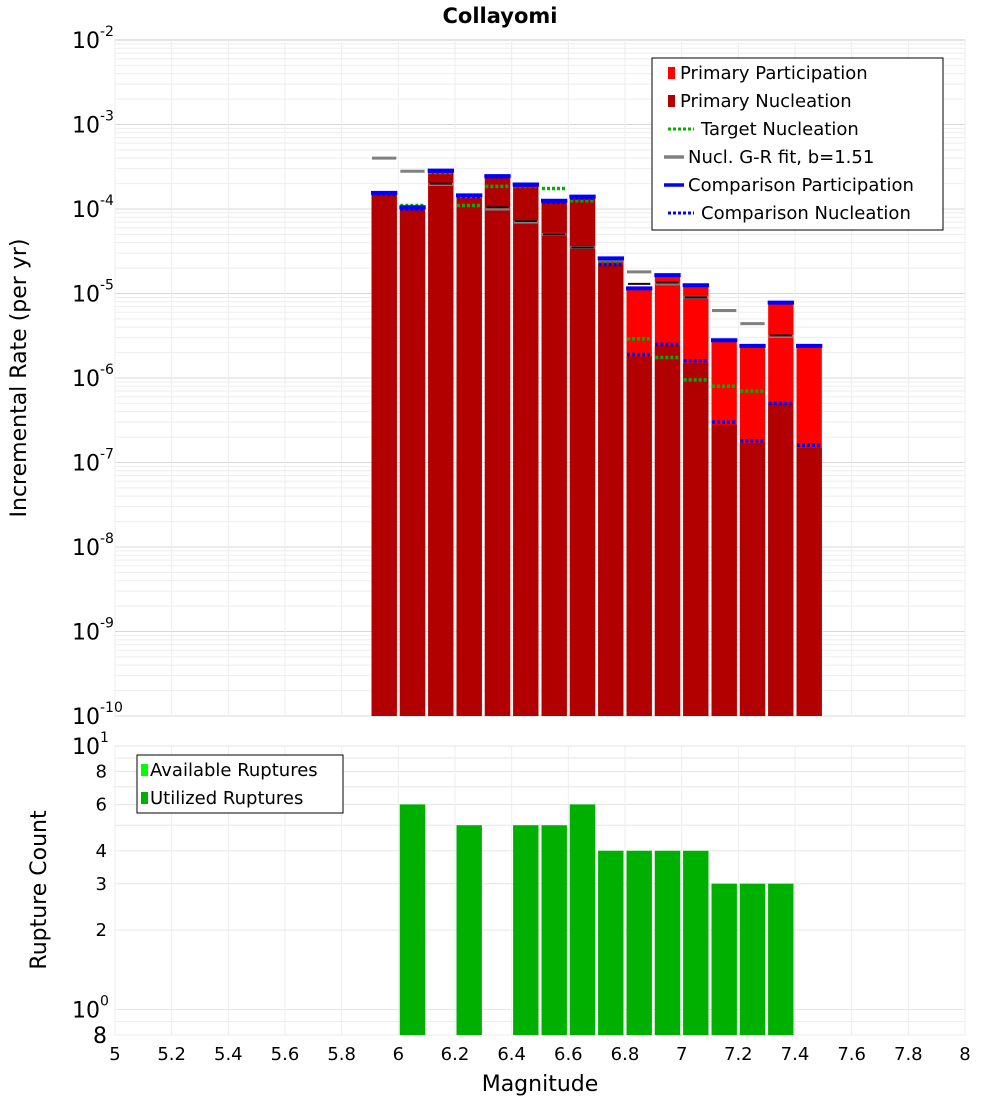 The height and width of the screenshot is (1100, 1000). What do you see at coordinates (226, 798) in the screenshot?
I see `utilized-ruptures-legend-label: Utilized Ruptures` at bounding box center [226, 798].